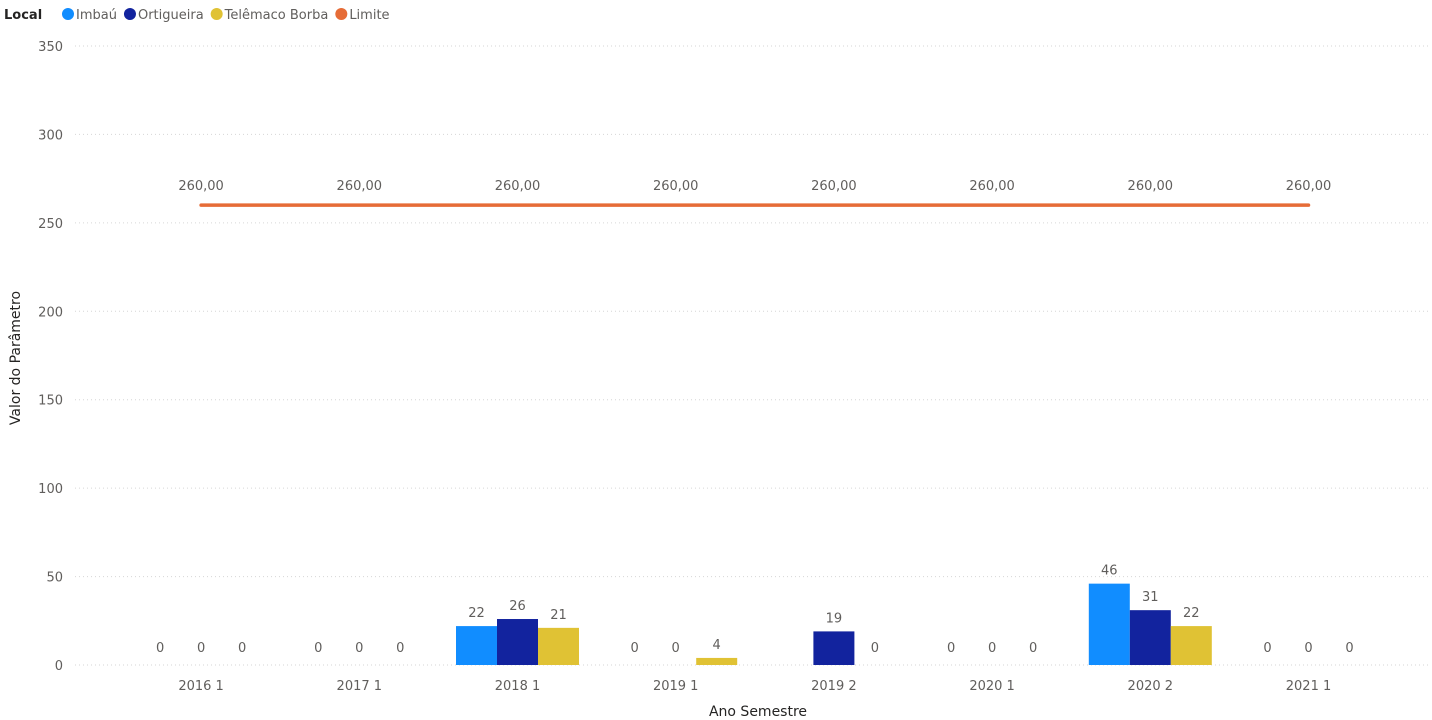 The height and width of the screenshot is (720, 1432). I want to click on bar-data-label: 21, so click(558, 615).